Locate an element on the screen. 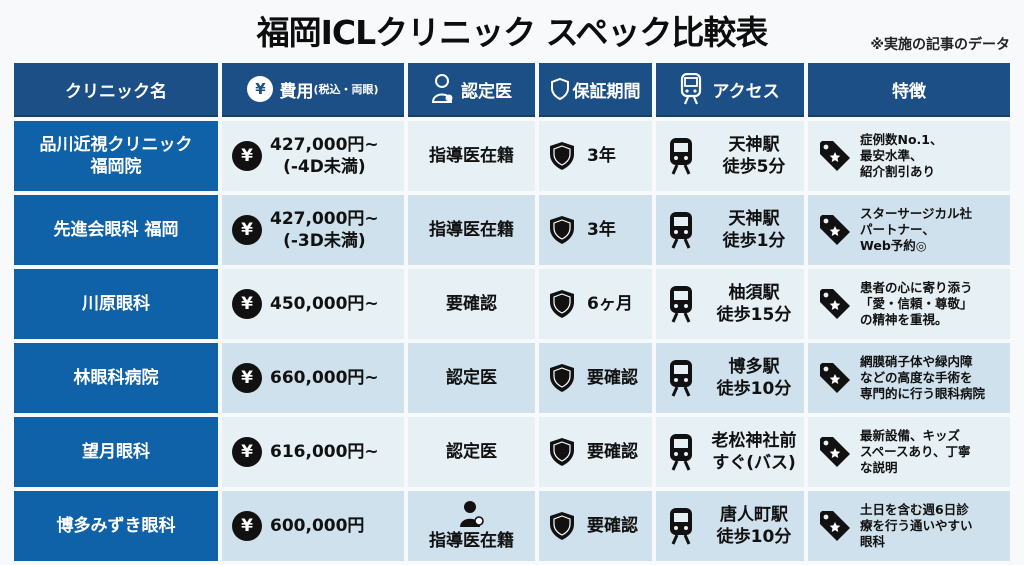  station: 博多駅 is located at coordinates (754, 366).